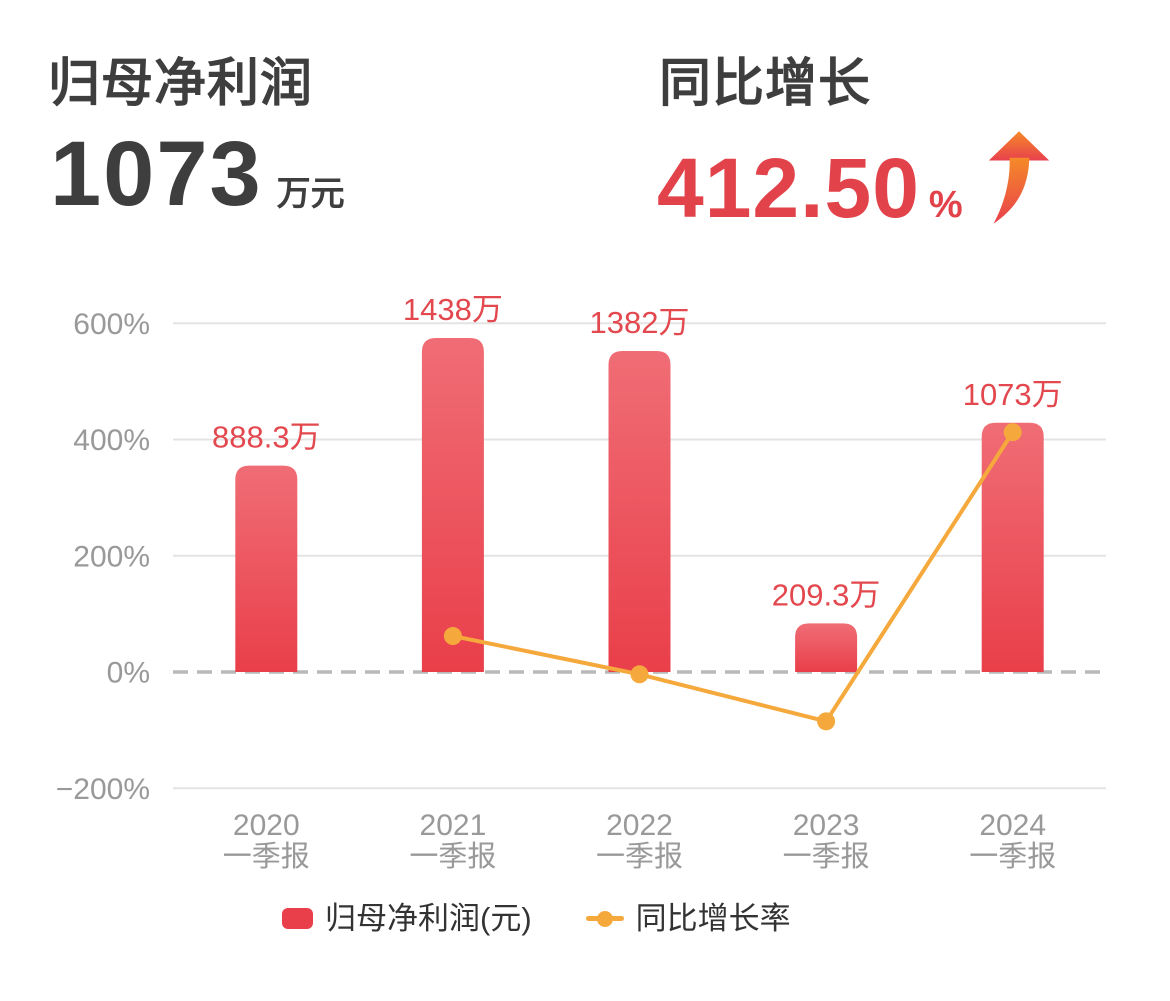 This screenshot has height=1001, width=1170. I want to click on bar-value-label: 1382万, so click(640, 322).